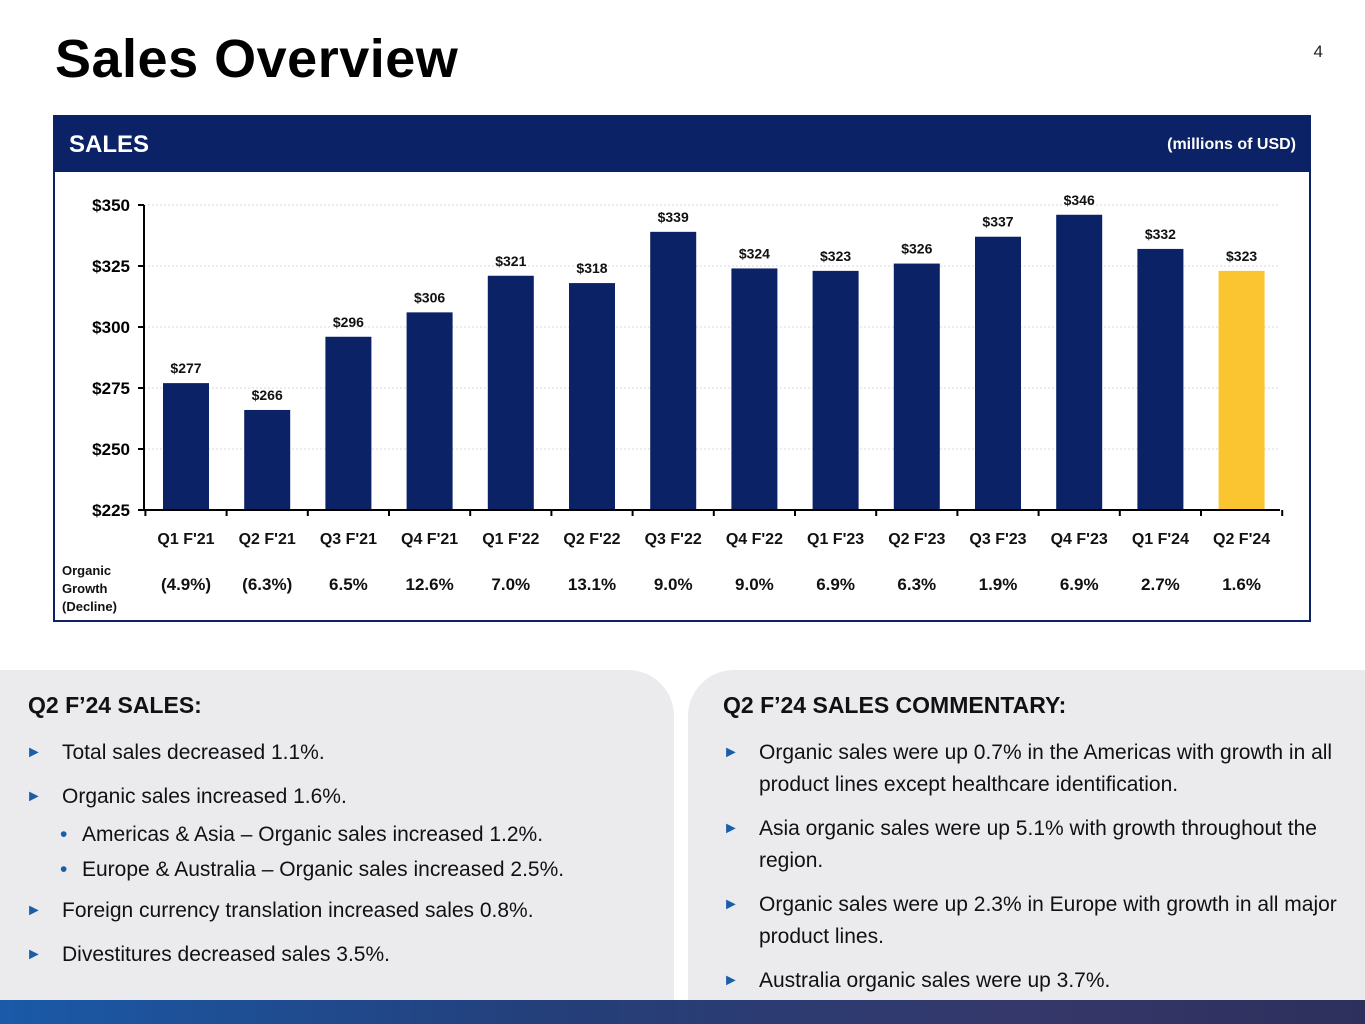  Describe the element at coordinates (89, 606) in the screenshot. I see `organic-growth-label: (Decline)` at that location.